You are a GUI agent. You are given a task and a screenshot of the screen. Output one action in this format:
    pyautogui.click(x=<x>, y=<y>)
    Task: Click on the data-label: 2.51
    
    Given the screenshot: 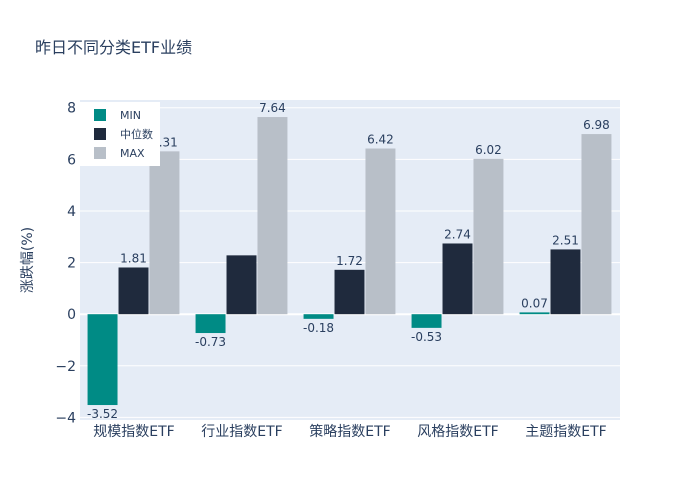 What is the action you would take?
    pyautogui.click(x=565, y=240)
    